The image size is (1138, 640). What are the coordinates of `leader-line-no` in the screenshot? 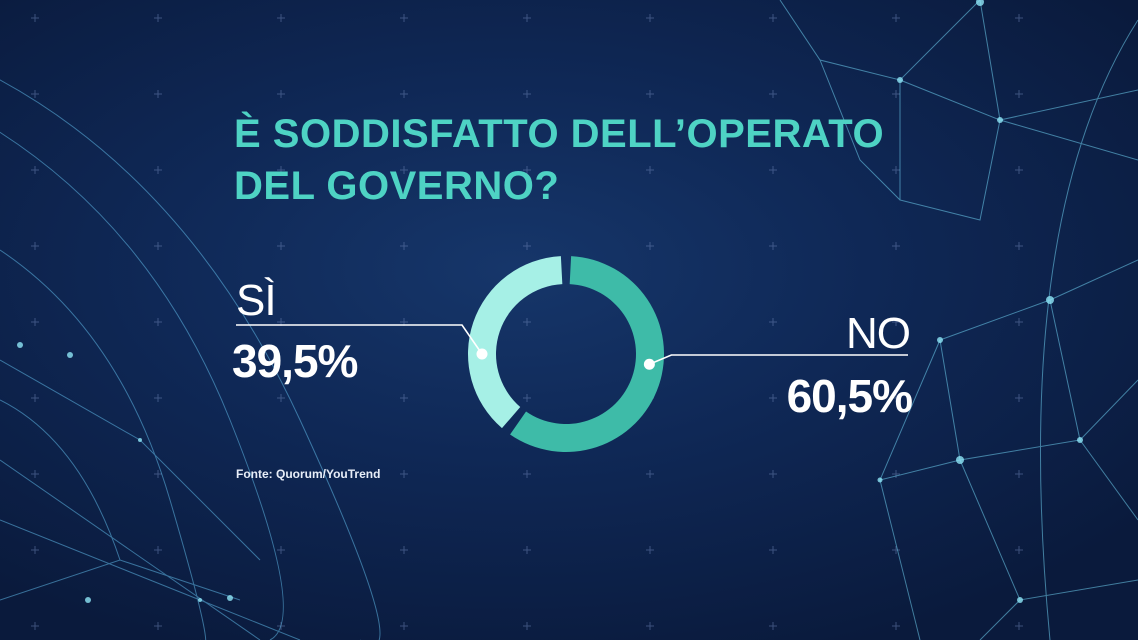 It's located at (778, 359).